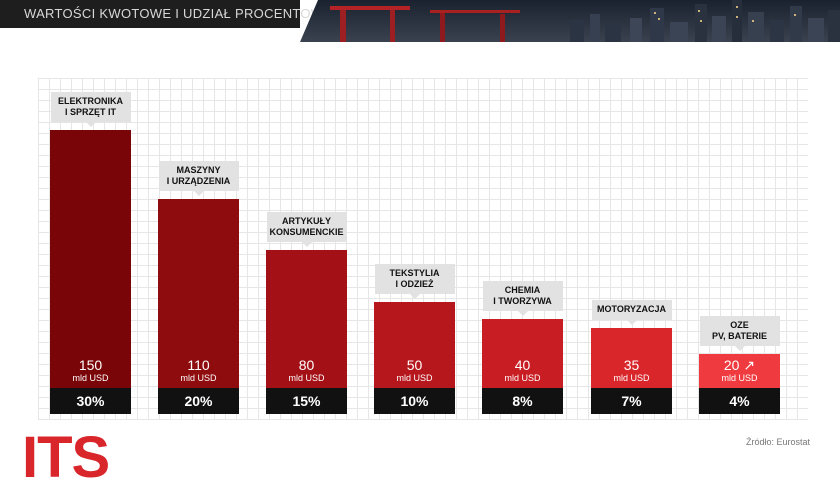 The image size is (840, 490). I want to click on category-line: TEKSTYLIA, so click(414, 273).